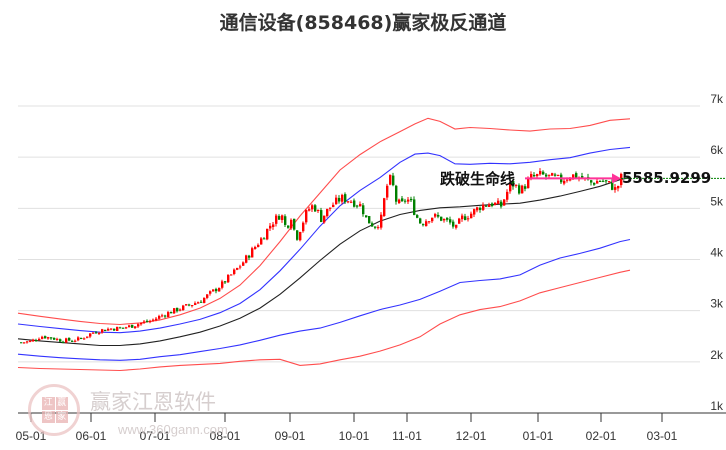  What do you see at coordinates (717, 304) in the screenshot?
I see `y-tick-label: 3k` at bounding box center [717, 304].